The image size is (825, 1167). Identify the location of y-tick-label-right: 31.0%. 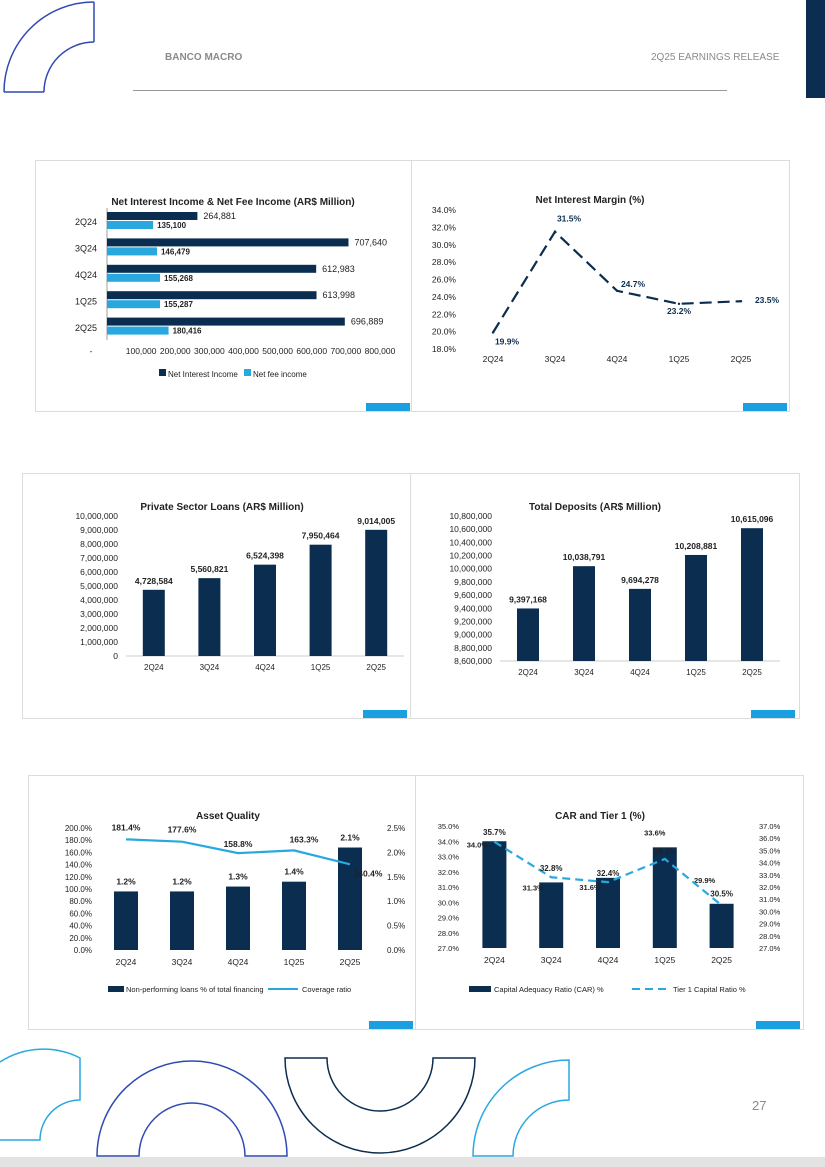
(770, 899).